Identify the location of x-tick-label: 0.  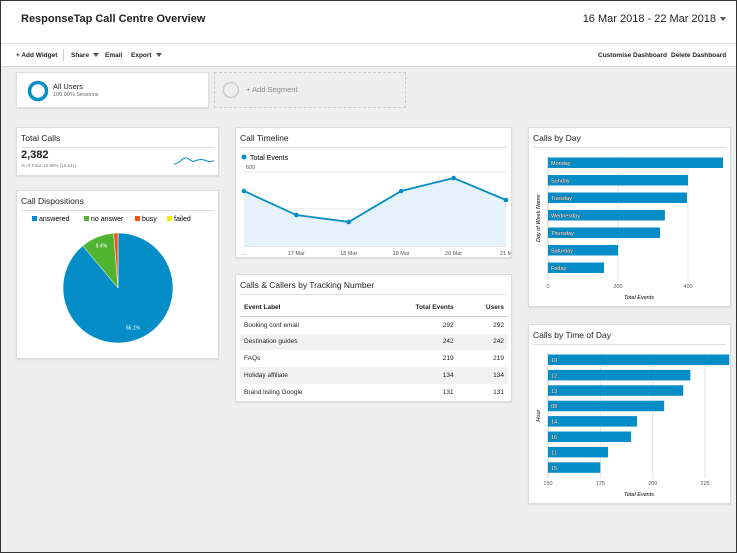
(547, 287).